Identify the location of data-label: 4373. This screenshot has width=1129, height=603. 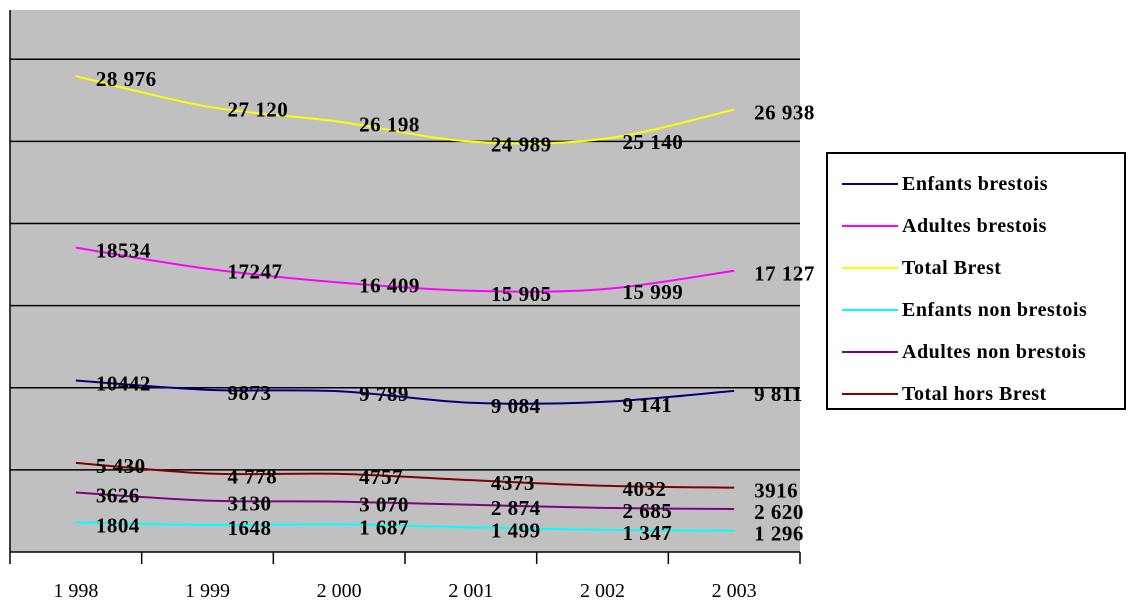
(513, 483).